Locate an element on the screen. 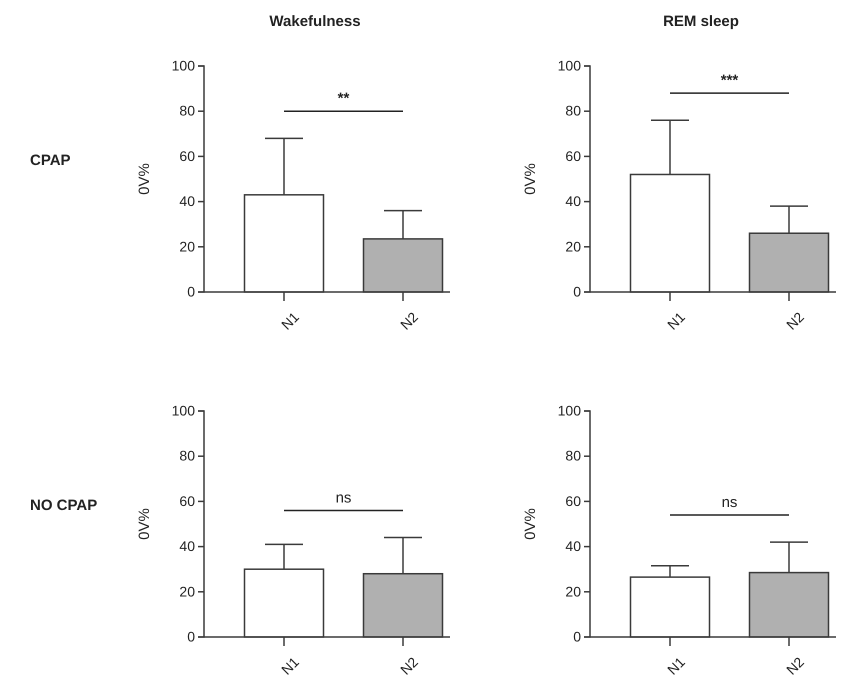 The image size is (859, 677). chart-title: REM sleep is located at coordinates (701, 21).